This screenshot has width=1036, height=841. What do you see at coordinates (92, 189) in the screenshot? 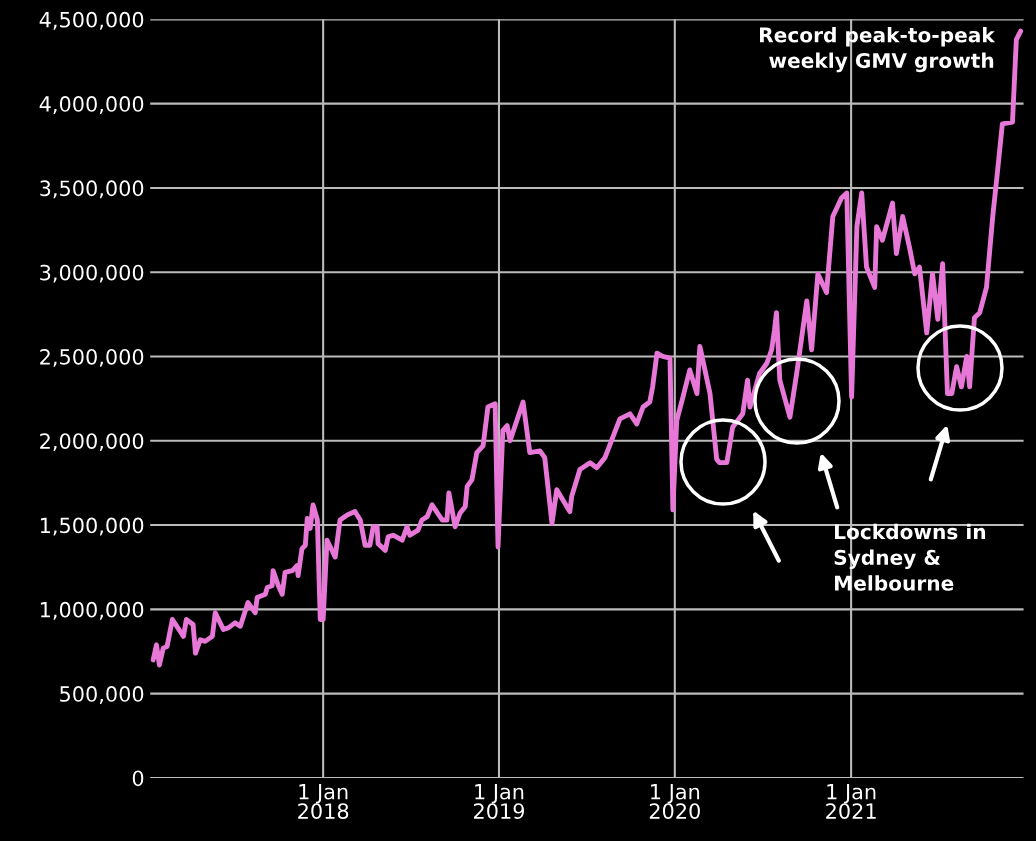
I see `y-tick-label: 3,500,000` at bounding box center [92, 189].